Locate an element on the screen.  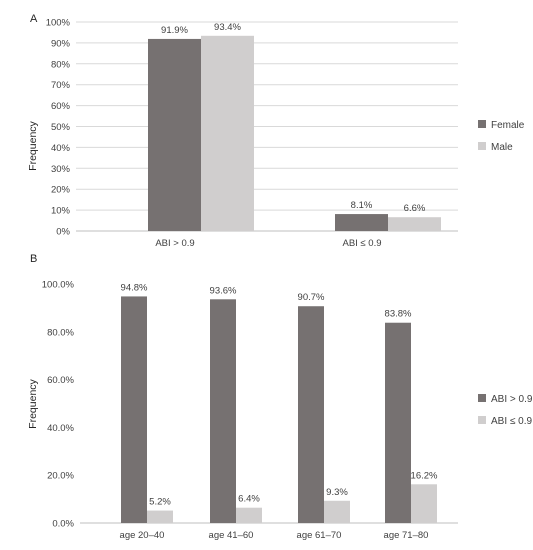
y-tick-label: 10% is located at coordinates (61, 211).